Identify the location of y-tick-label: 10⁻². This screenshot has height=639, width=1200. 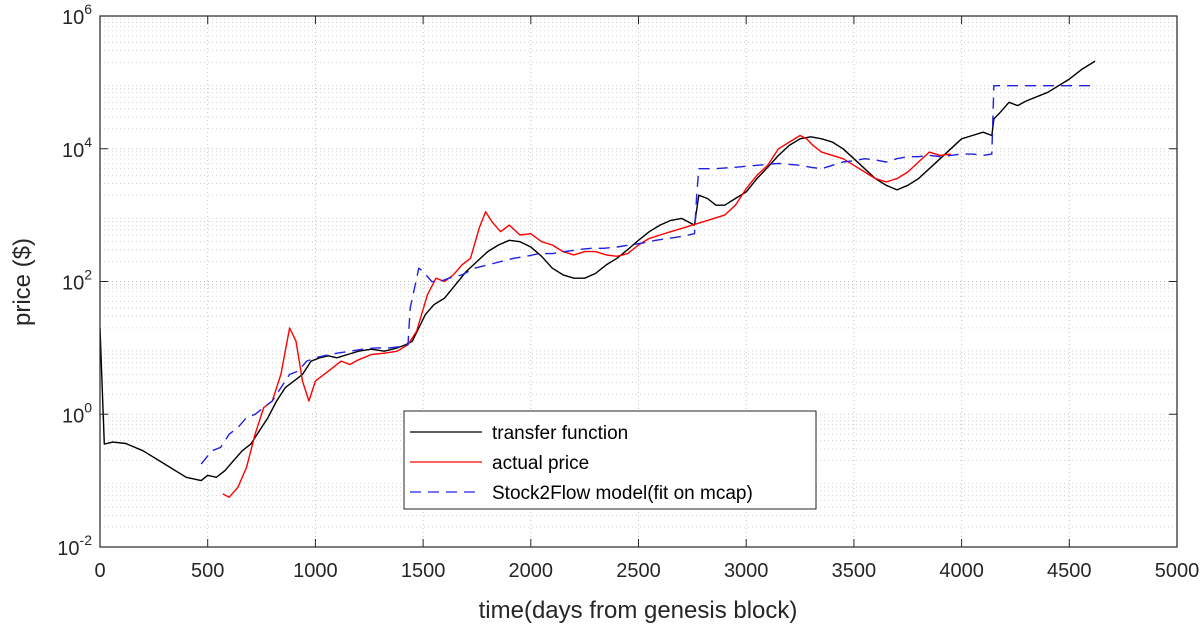
(74, 546).